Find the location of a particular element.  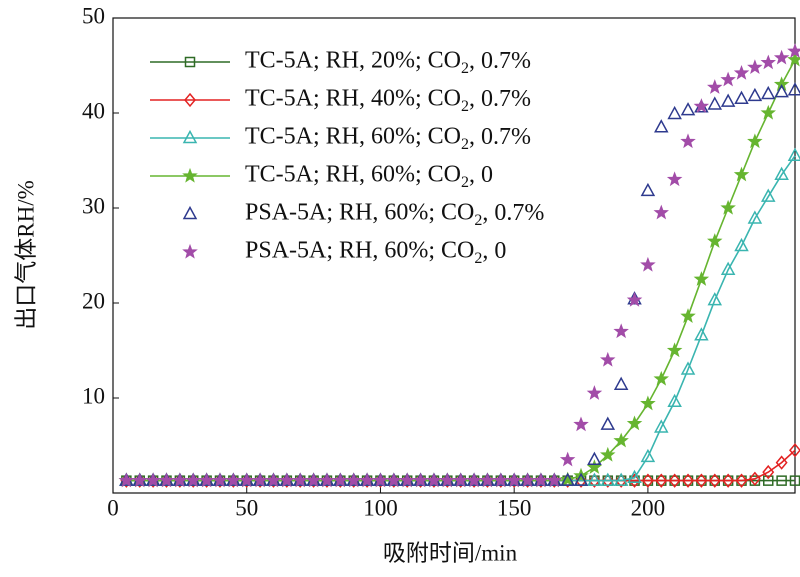

legend-label: TC-5A; RH, 60%; CO2, 0.7% is located at coordinates (388, 138).